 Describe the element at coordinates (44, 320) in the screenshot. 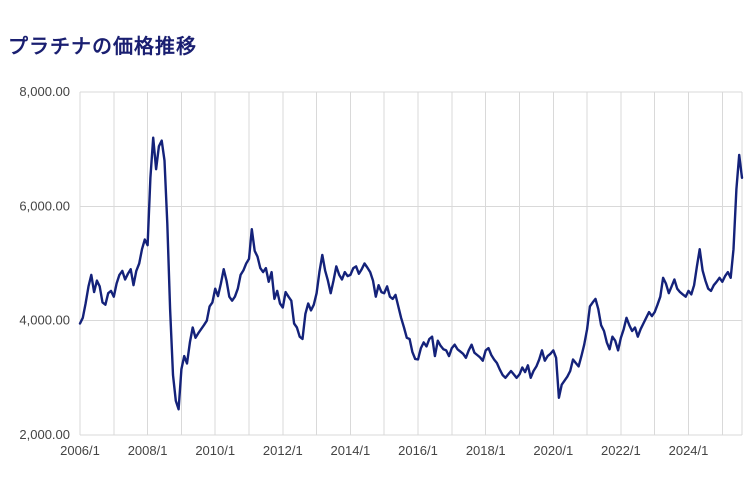

I see `y-axis-label: 4,000.00` at that location.